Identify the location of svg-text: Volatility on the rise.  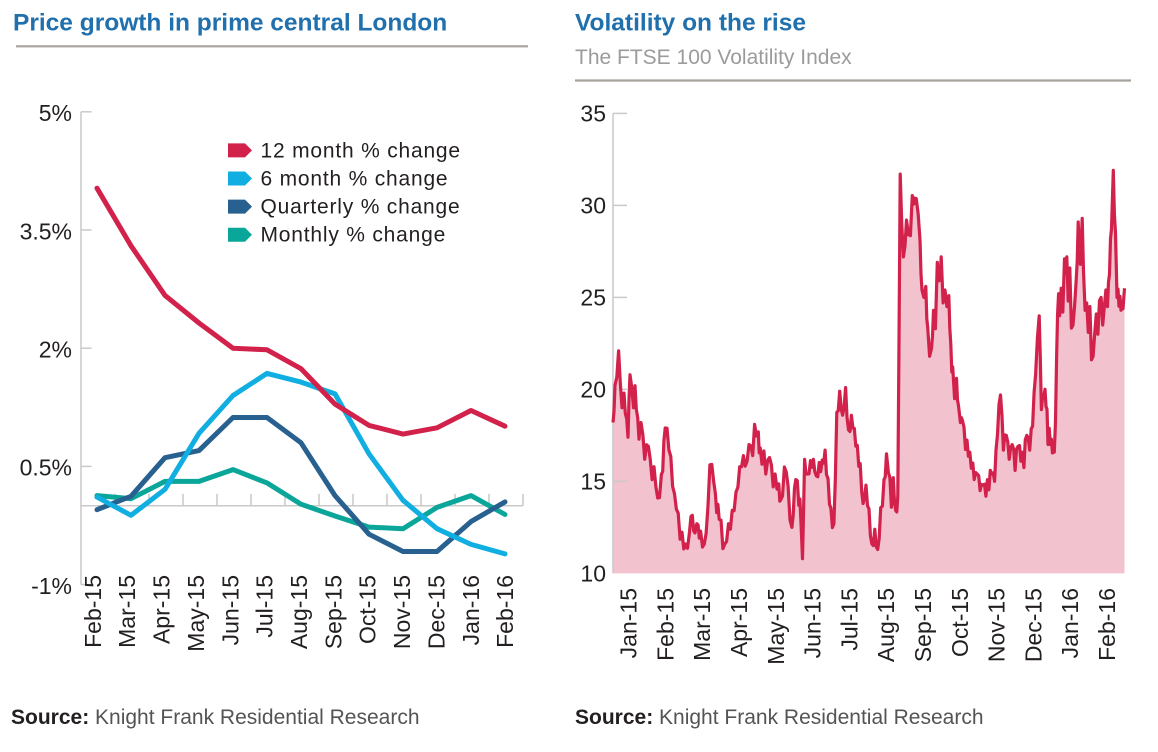
(690, 23).